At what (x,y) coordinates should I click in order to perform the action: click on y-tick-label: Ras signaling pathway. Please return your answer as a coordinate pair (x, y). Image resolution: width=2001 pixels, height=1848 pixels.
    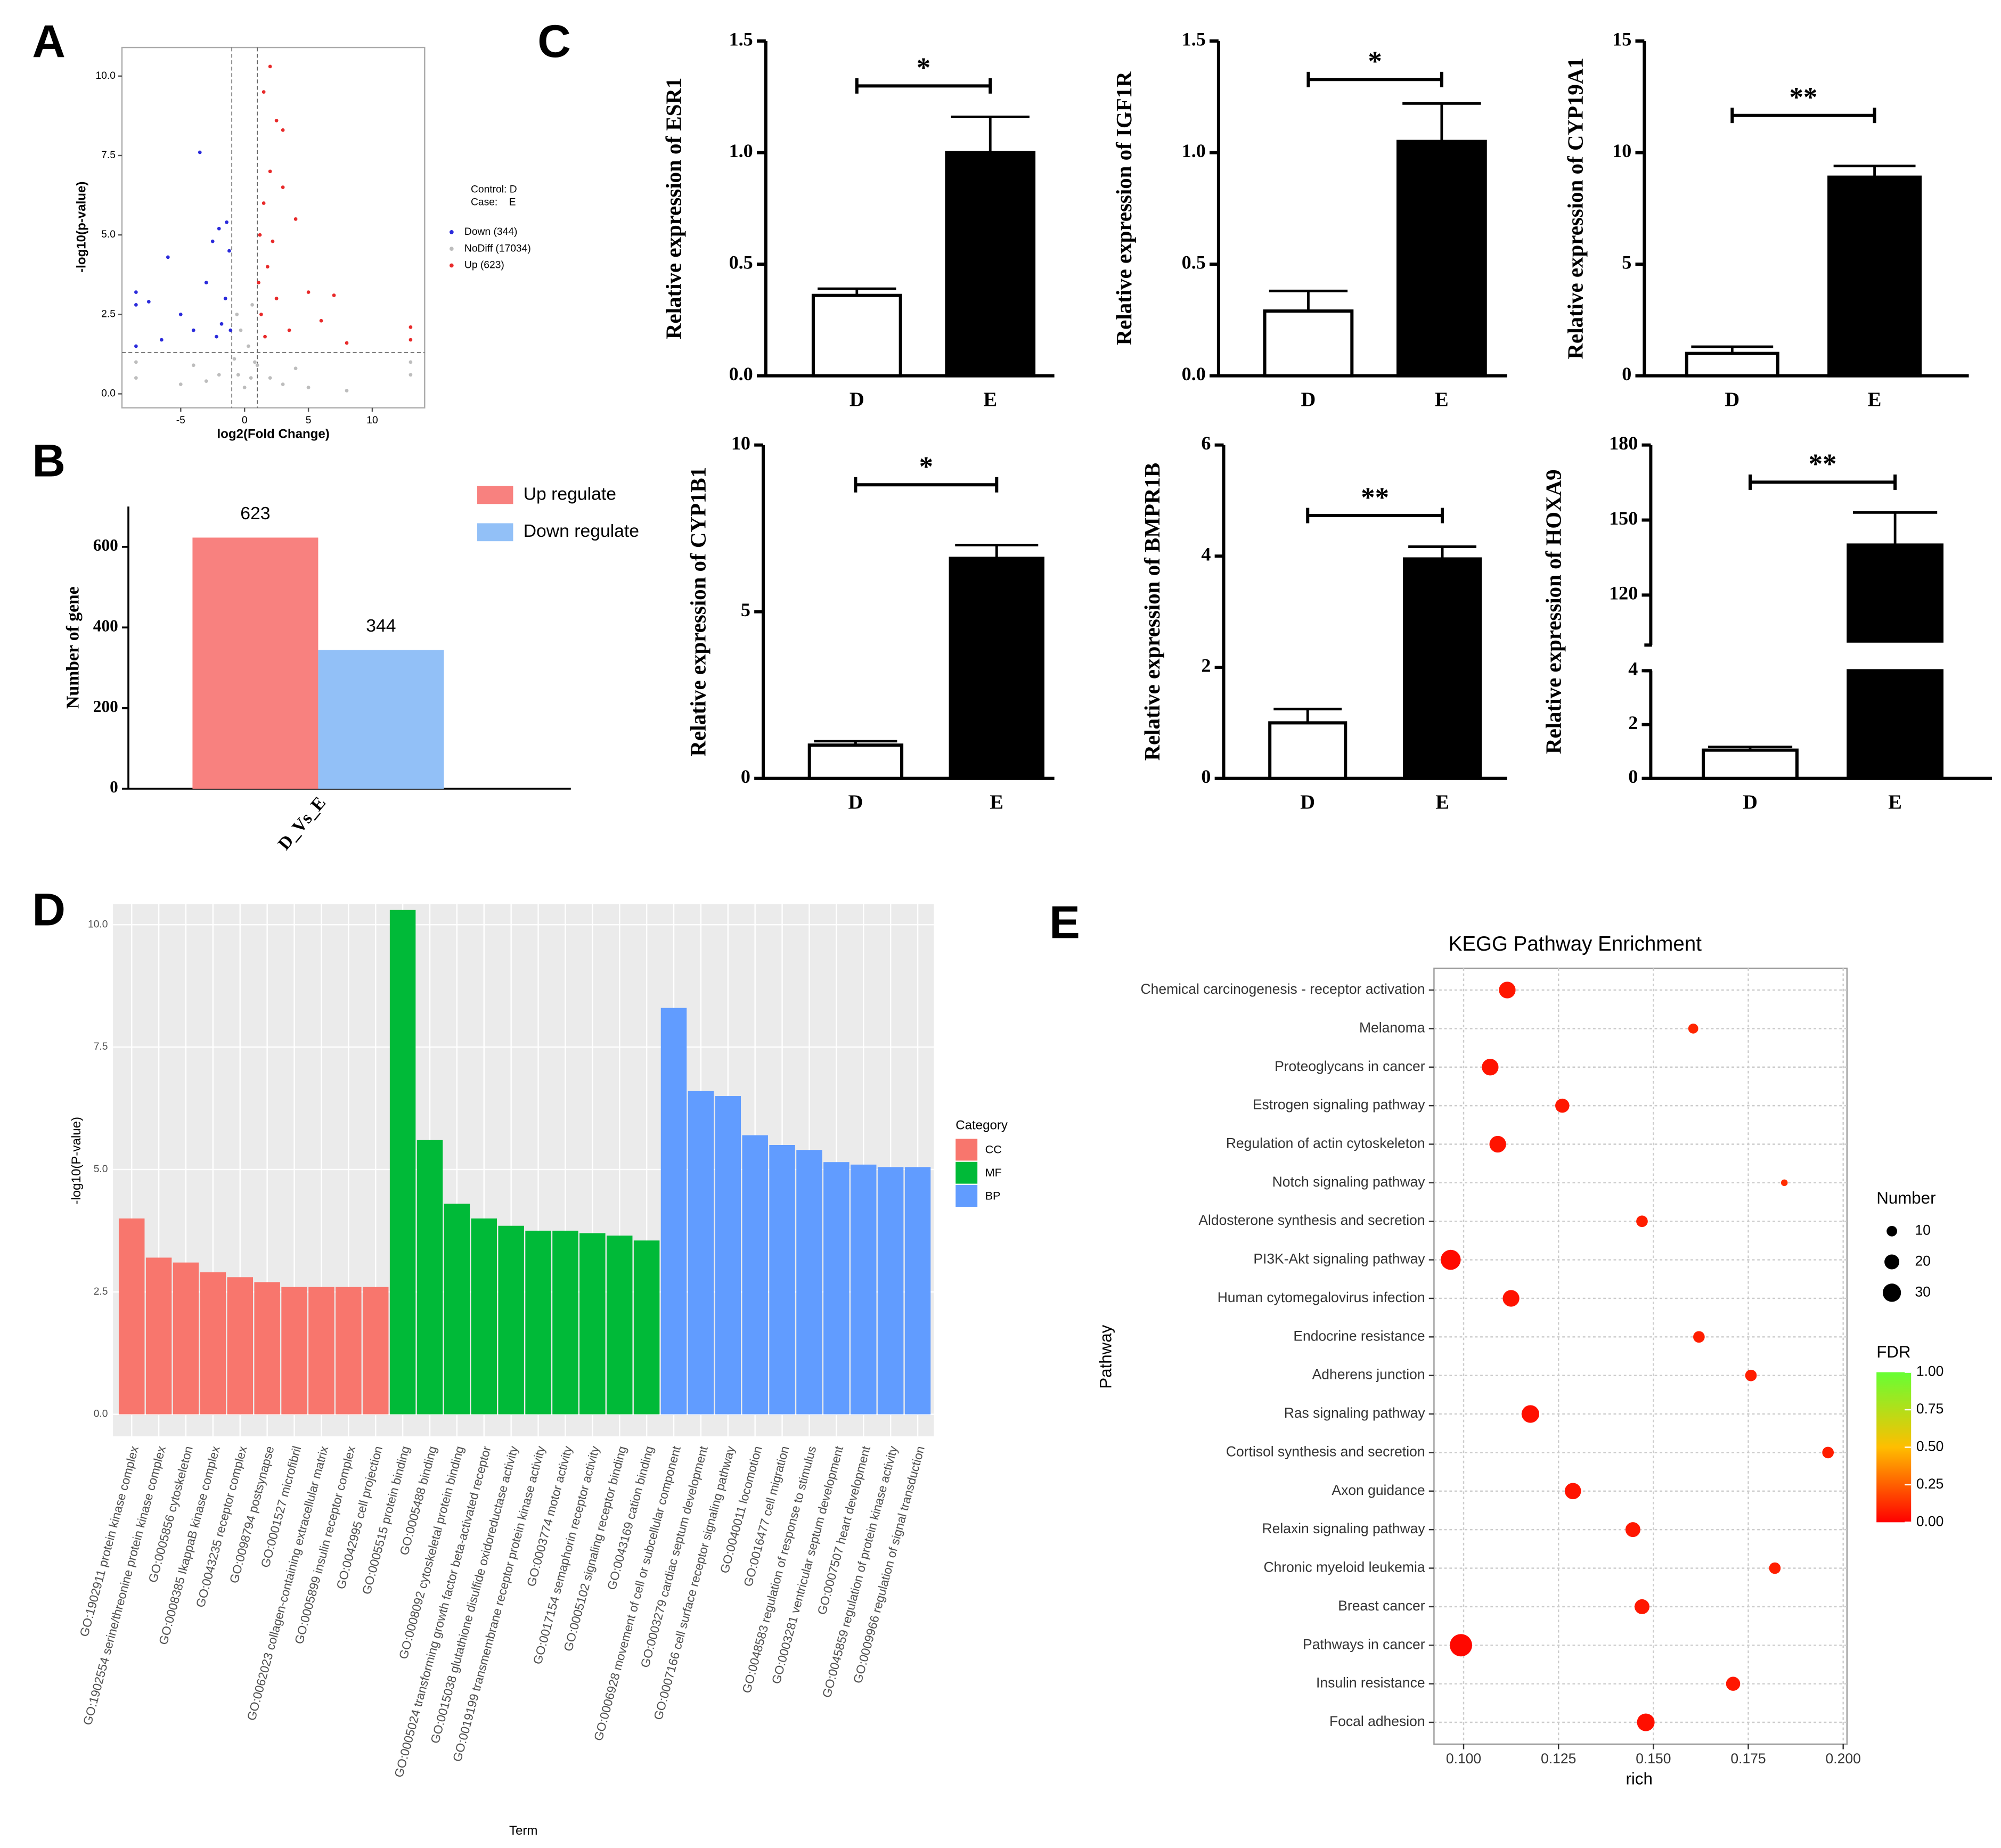
    Looking at the image, I should click on (1355, 1413).